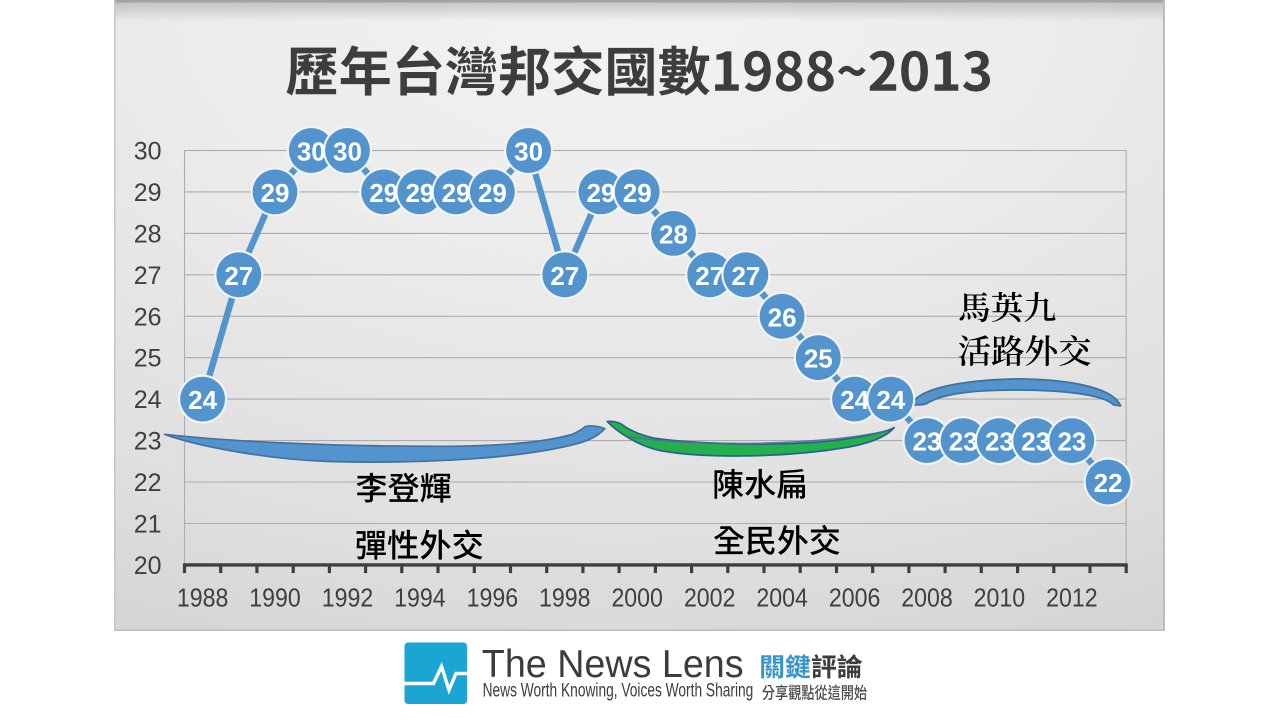 This screenshot has height=720, width=1280. I want to click on svg-text: 2006, so click(855, 599).